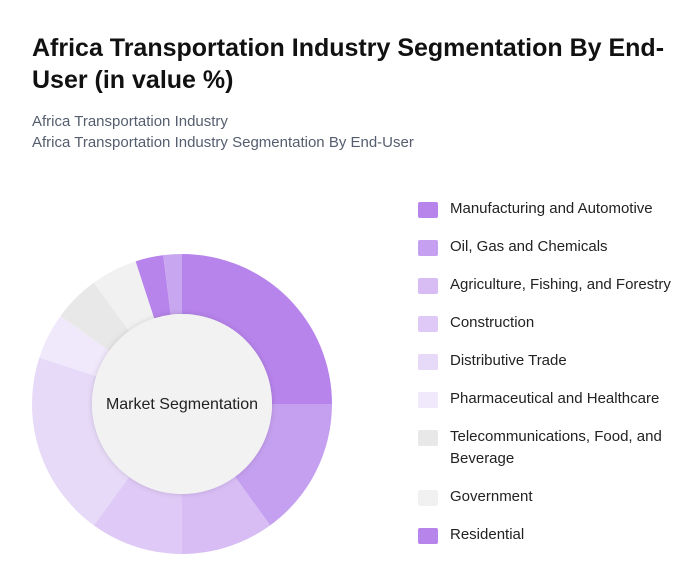 This screenshot has width=700, height=580. I want to click on legend-label: Construction, so click(492, 322).